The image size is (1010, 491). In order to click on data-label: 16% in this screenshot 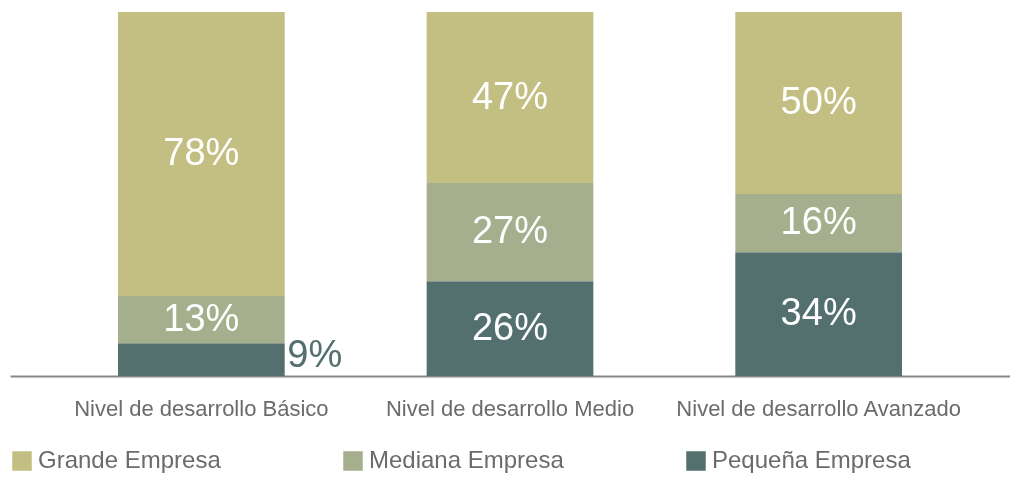, I will do `click(818, 221)`.